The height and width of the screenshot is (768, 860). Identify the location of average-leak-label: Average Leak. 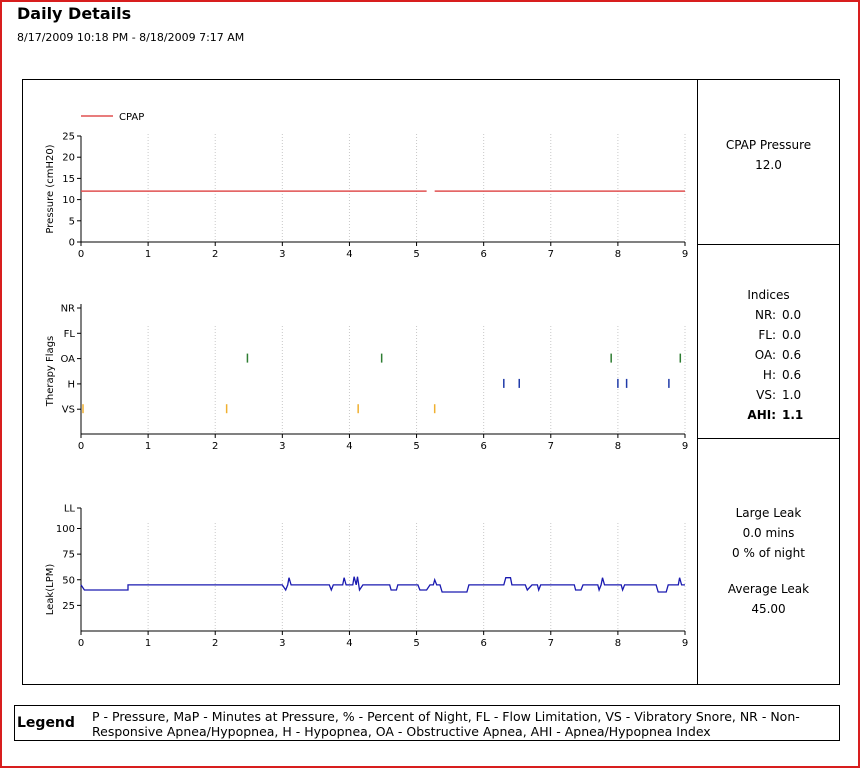
(768, 589).